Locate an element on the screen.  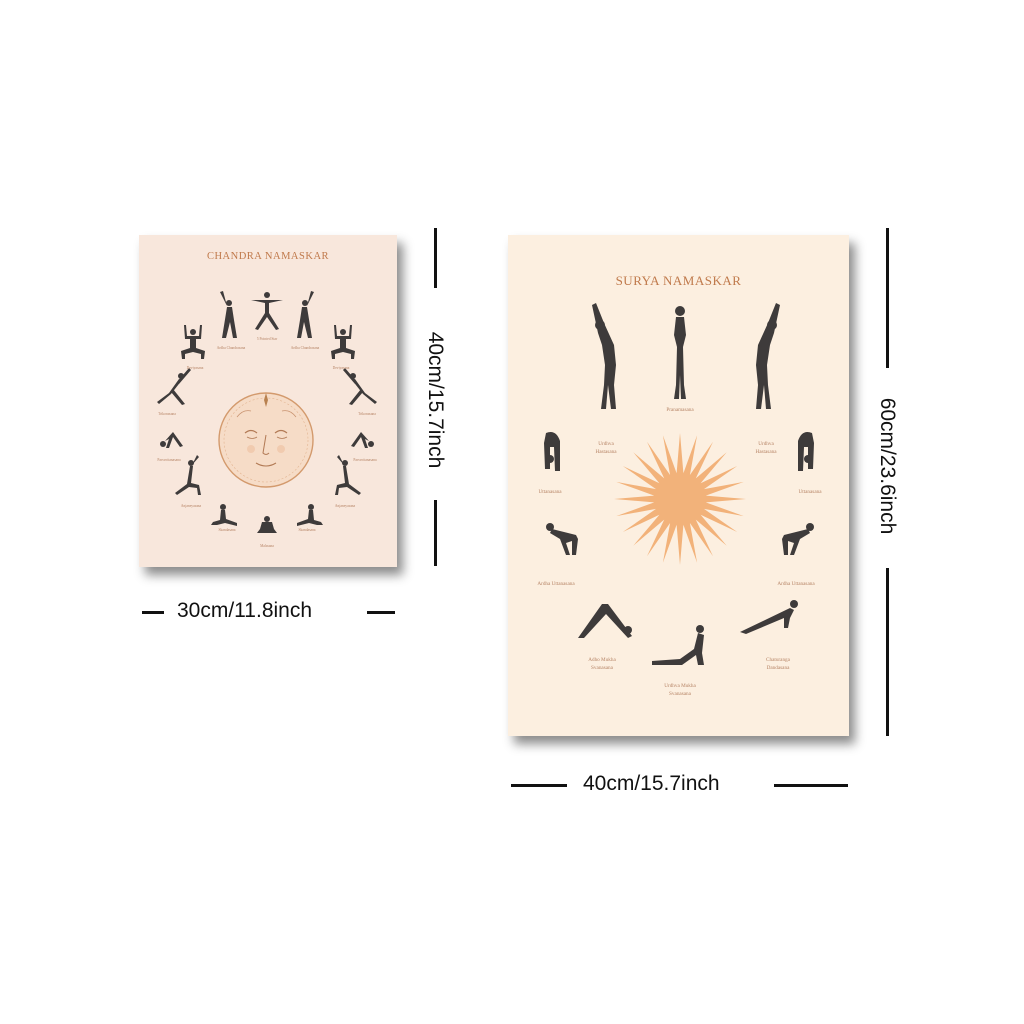
pose-uttanasana-left is located at coordinates (552, 451).